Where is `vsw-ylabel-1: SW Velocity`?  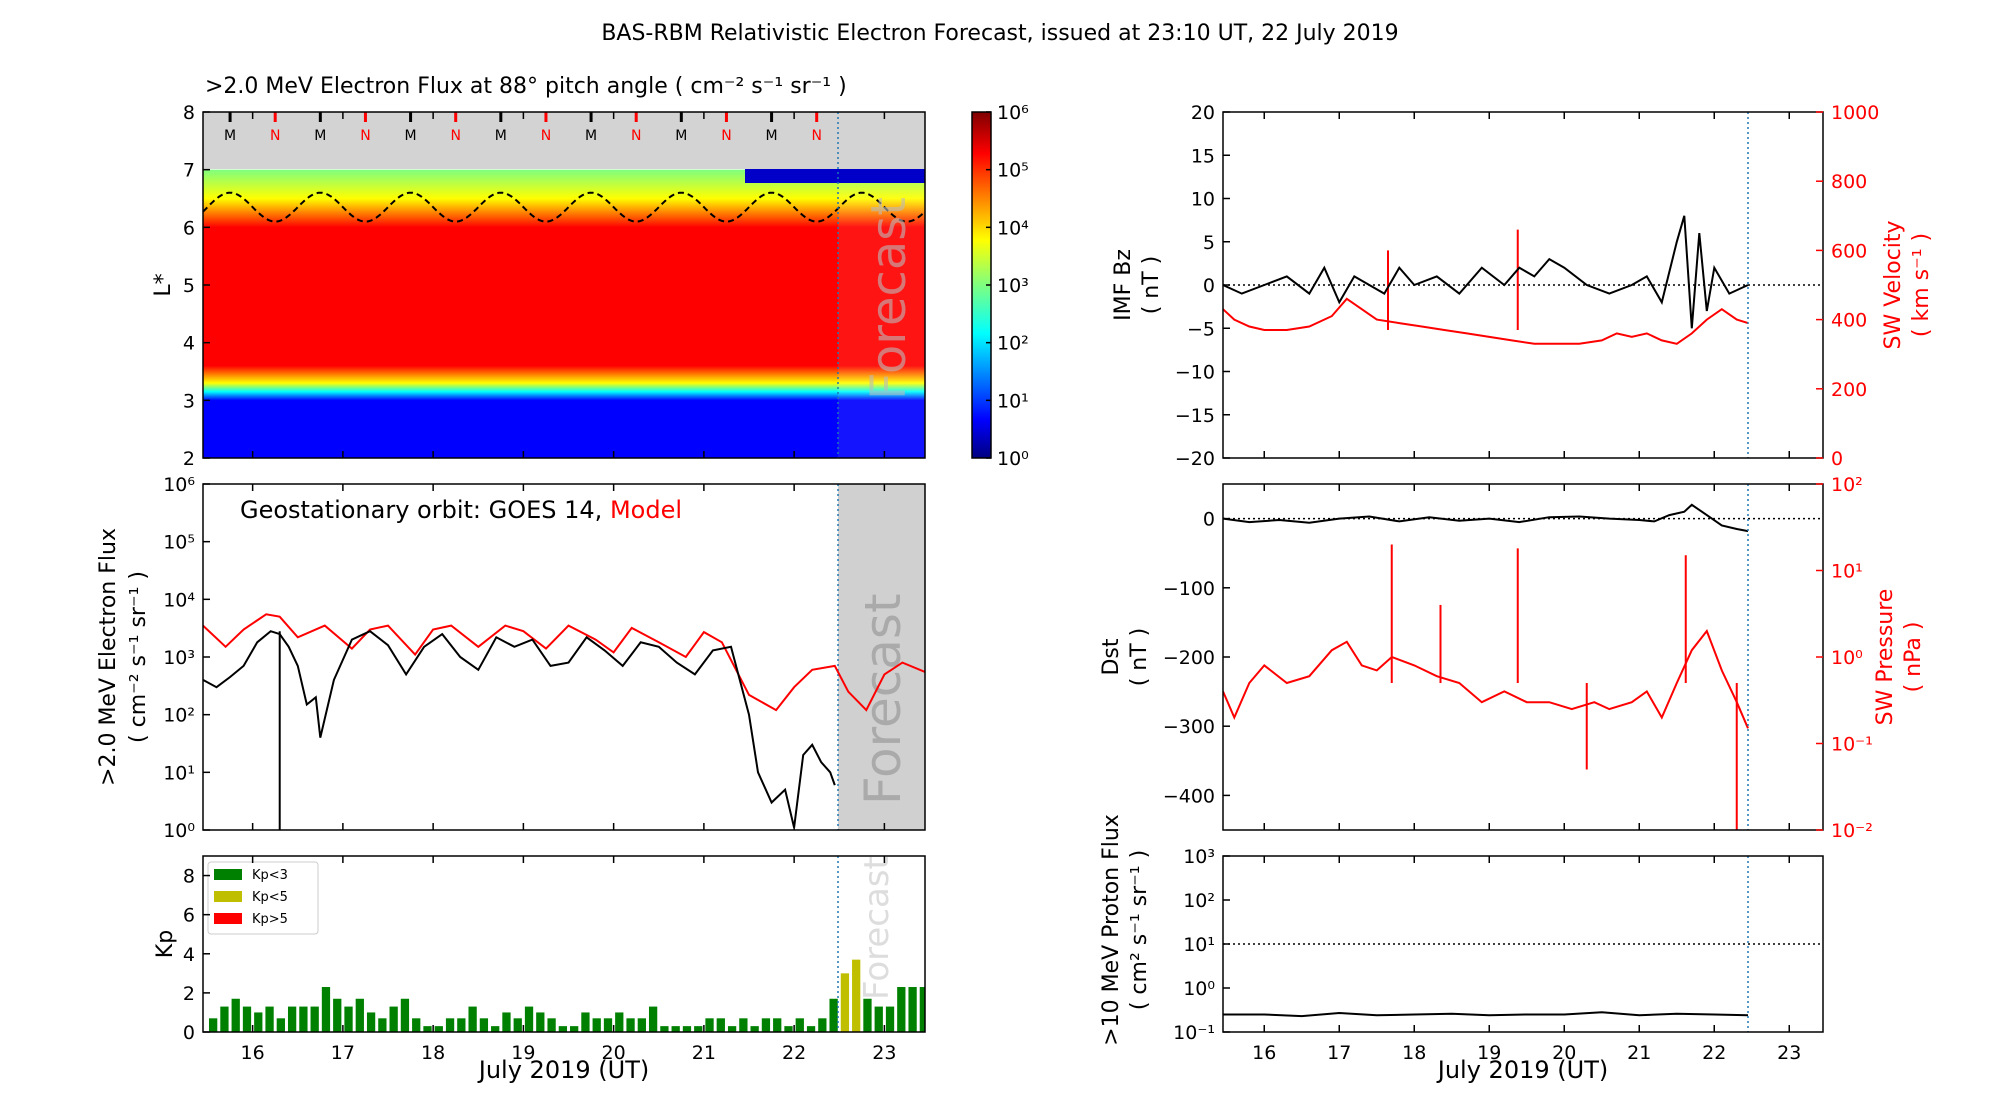 vsw-ylabel-1: SW Velocity is located at coordinates (1893, 284).